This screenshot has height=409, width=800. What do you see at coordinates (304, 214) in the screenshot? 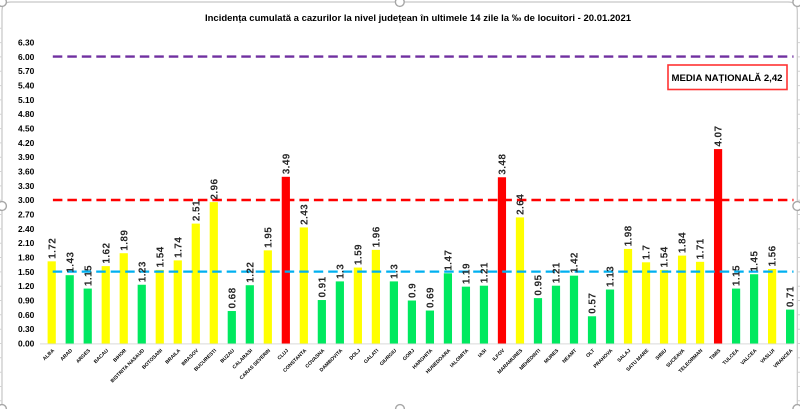
I see `svg-text: 2.43` at bounding box center [304, 214].